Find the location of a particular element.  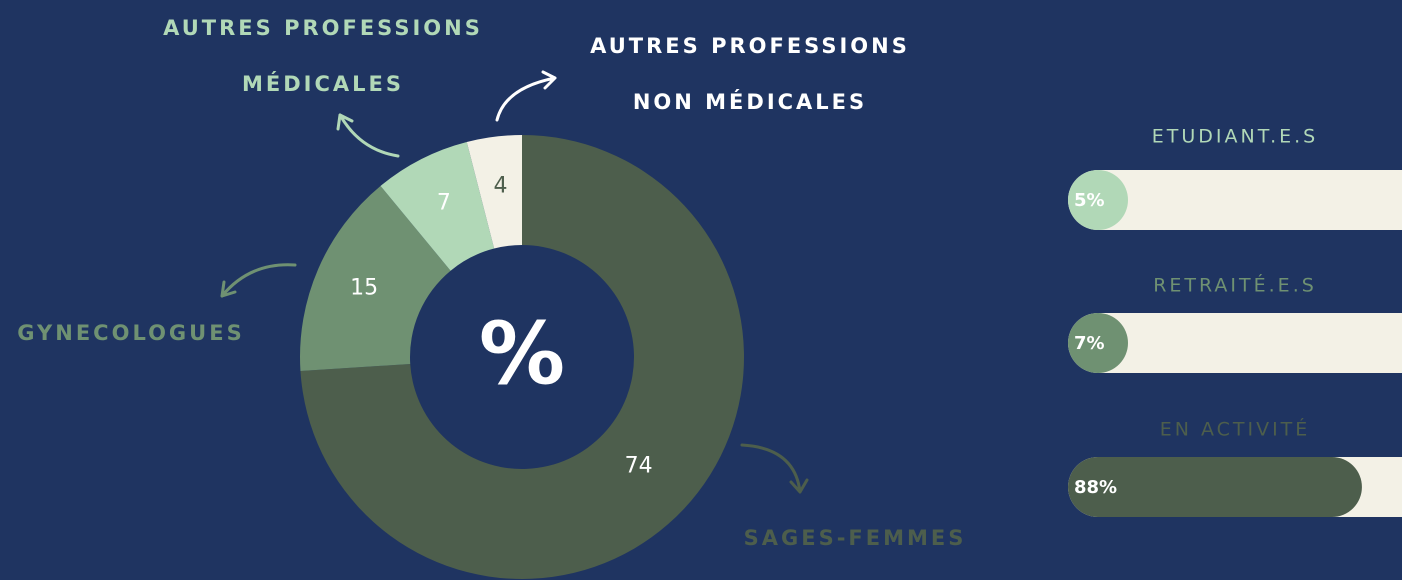

center-label: % is located at coordinates (522, 354).